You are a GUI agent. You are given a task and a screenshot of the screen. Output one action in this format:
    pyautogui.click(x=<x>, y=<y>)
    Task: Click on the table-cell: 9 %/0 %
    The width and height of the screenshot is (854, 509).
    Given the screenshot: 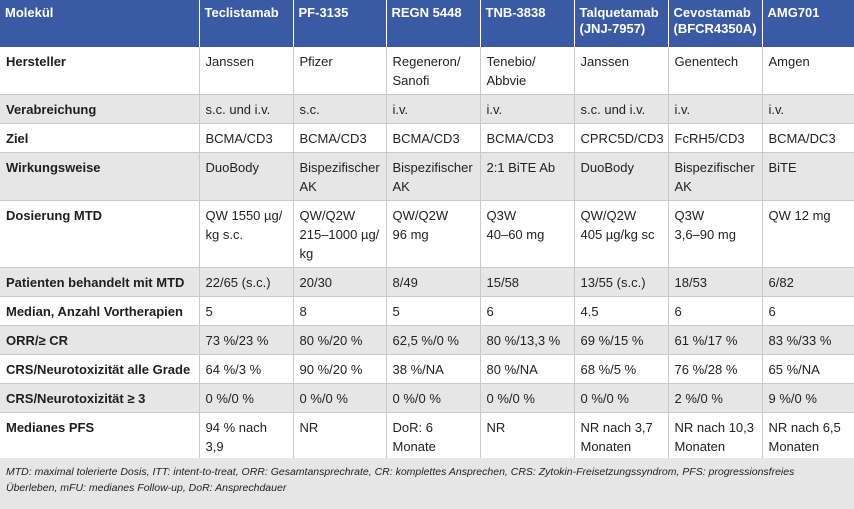 What is the action you would take?
    pyautogui.click(x=808, y=398)
    